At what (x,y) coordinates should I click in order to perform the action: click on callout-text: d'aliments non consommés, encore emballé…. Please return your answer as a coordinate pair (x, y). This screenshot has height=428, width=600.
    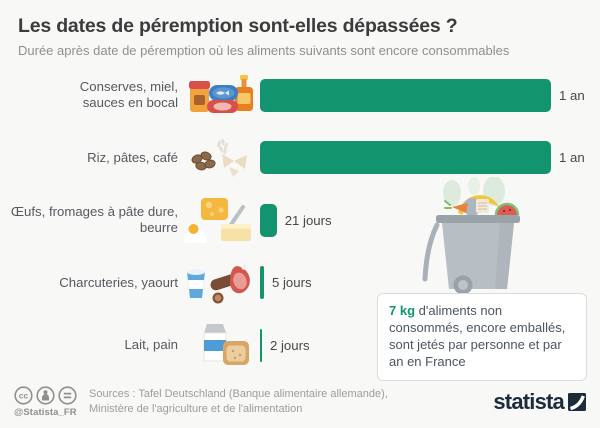
    Looking at the image, I should click on (477, 336).